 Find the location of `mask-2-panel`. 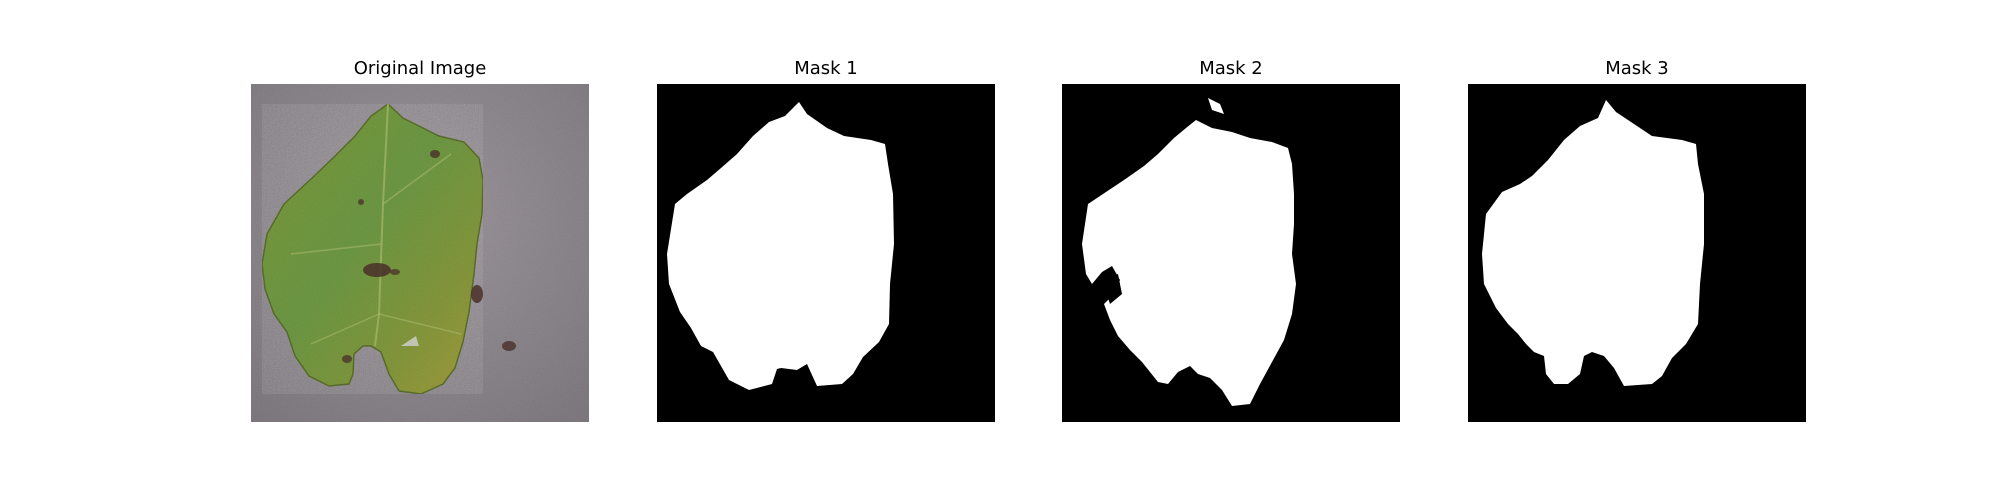

mask-2-panel is located at coordinates (1231, 253).